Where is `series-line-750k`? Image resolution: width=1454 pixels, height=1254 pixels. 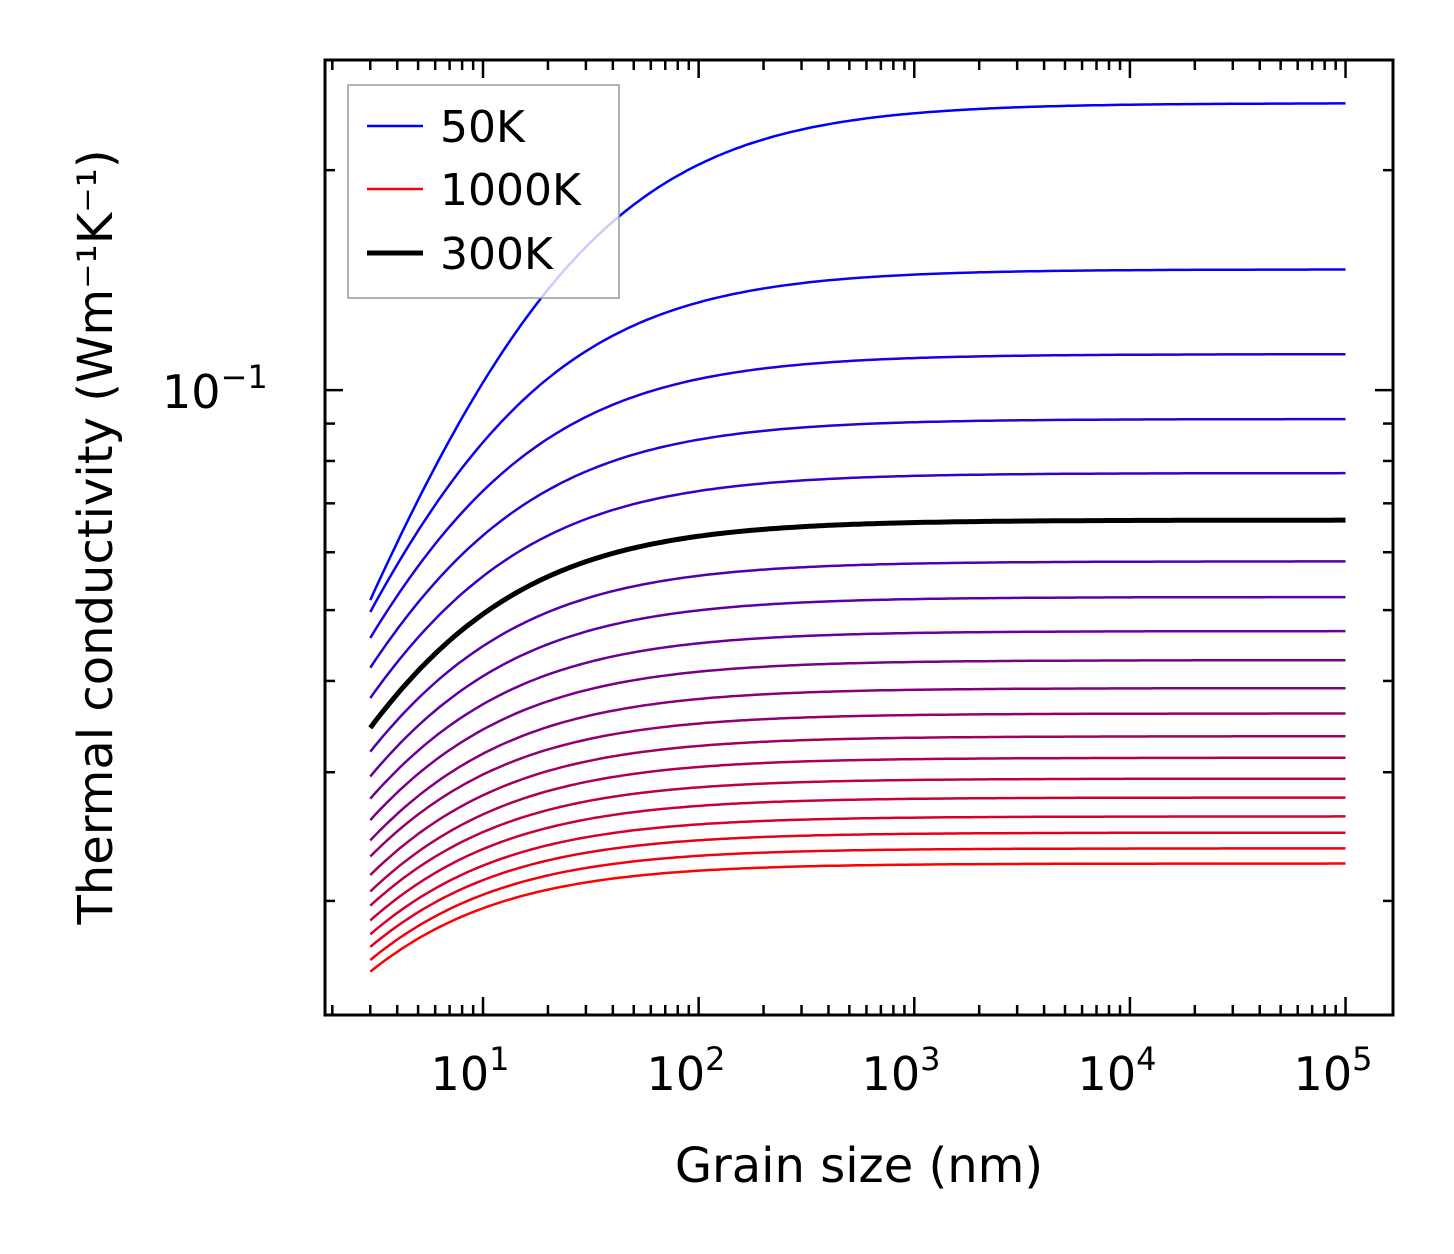 series-line-750k is located at coordinates (857, 842).